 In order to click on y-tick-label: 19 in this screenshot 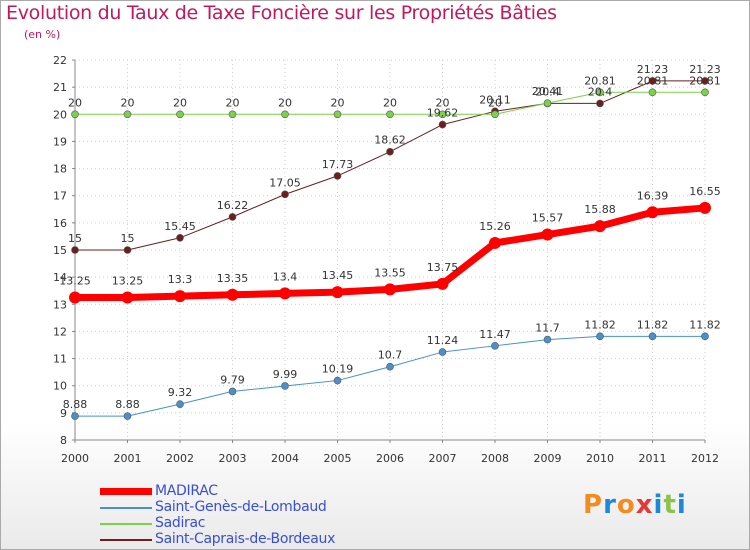, I will do `click(60, 141)`.